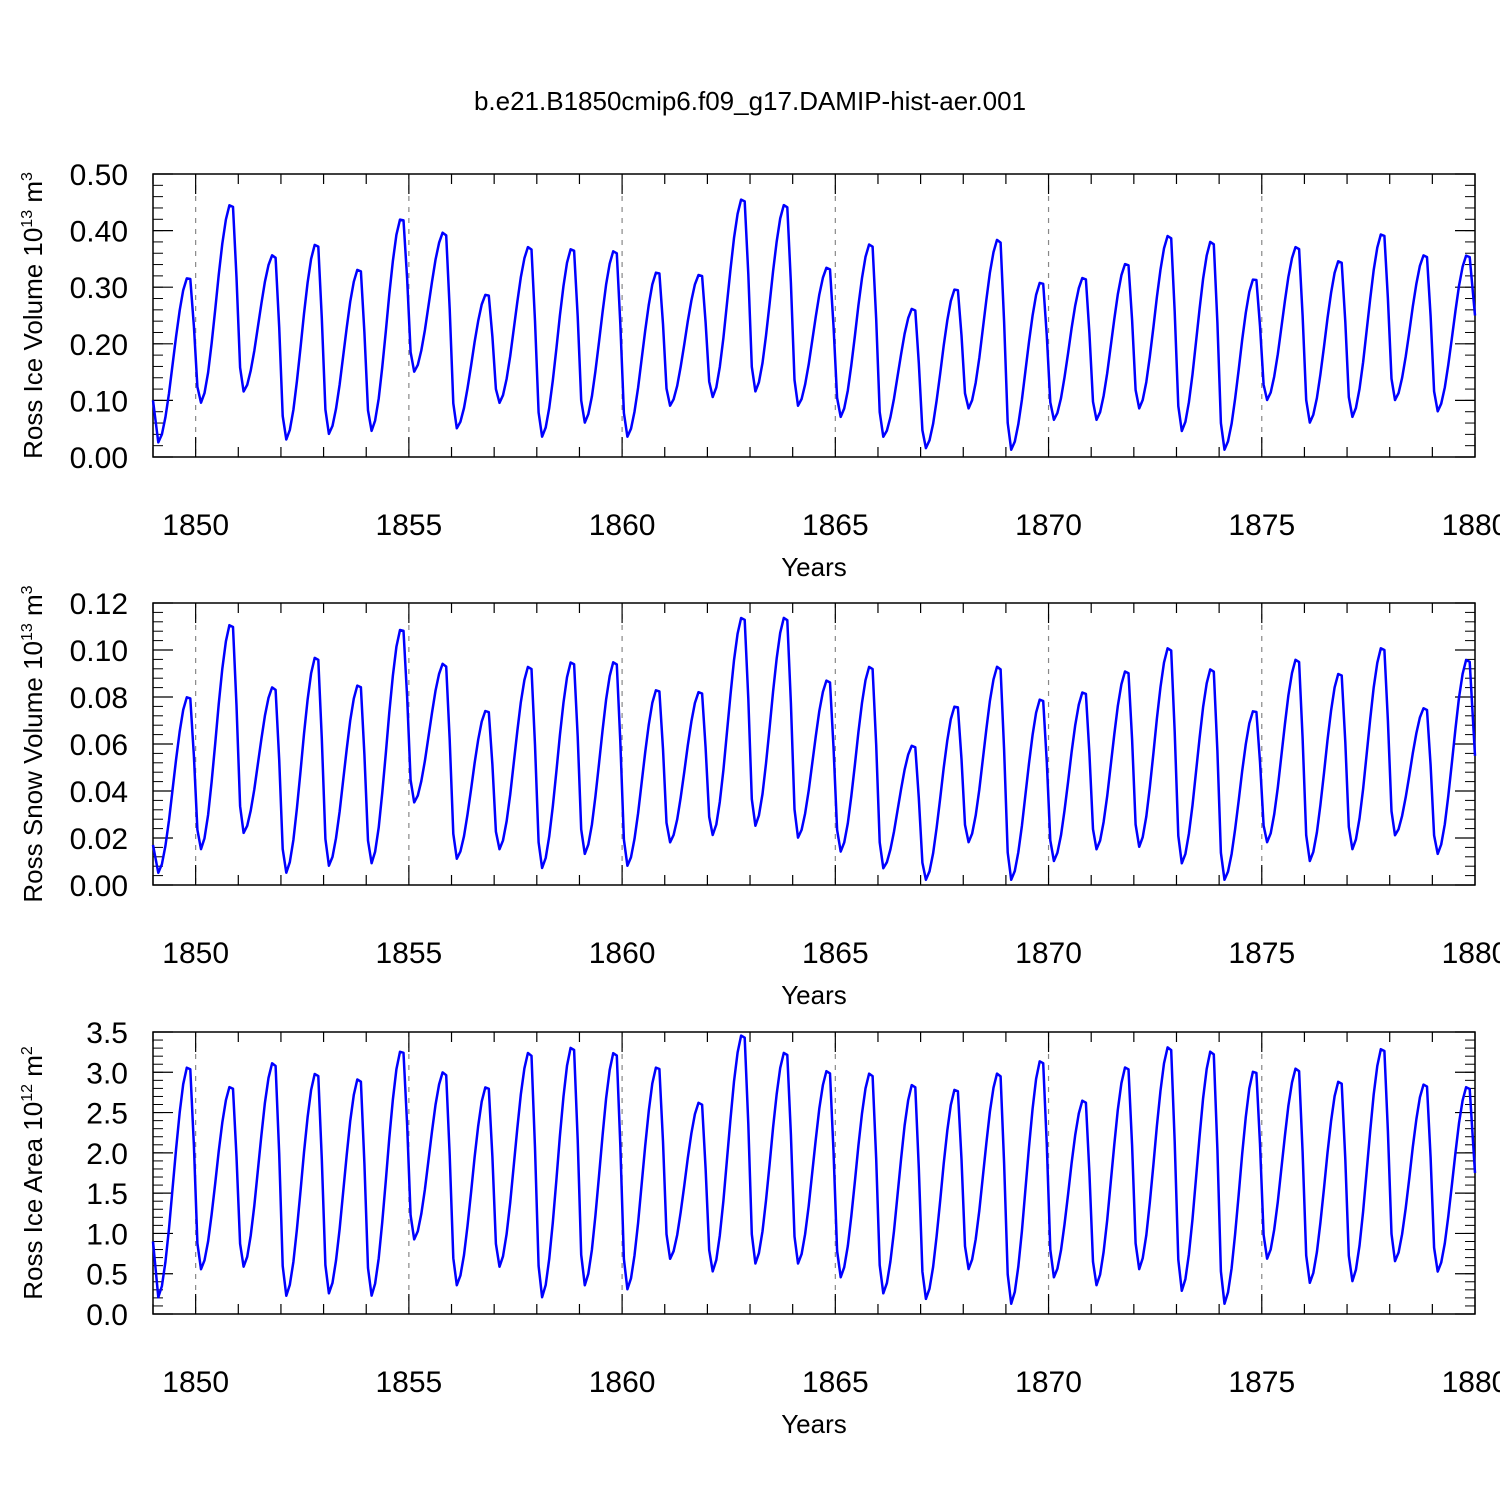  Describe the element at coordinates (99, 604) in the screenshot. I see `y-tick-label: 0.12` at that location.